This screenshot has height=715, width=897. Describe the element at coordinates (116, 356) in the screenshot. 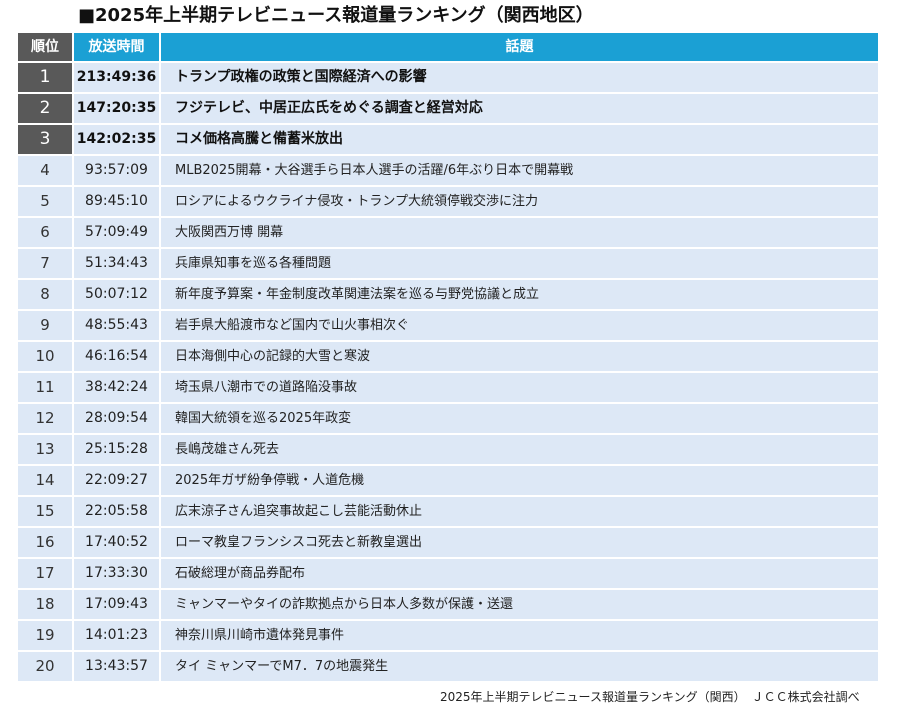

I see `time-cell: 46:16:54` at that location.